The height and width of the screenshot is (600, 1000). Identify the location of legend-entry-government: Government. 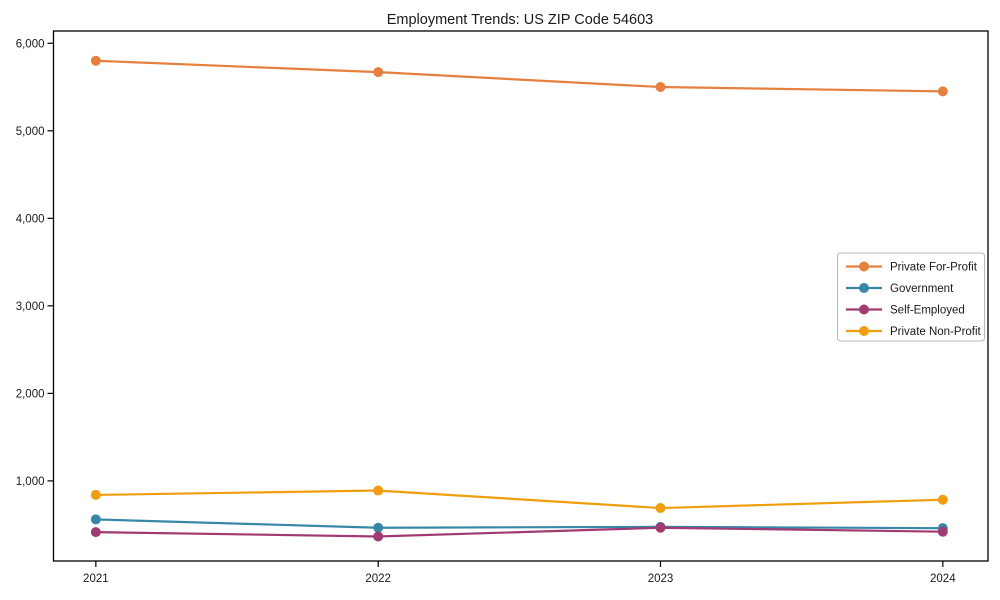
(900, 289).